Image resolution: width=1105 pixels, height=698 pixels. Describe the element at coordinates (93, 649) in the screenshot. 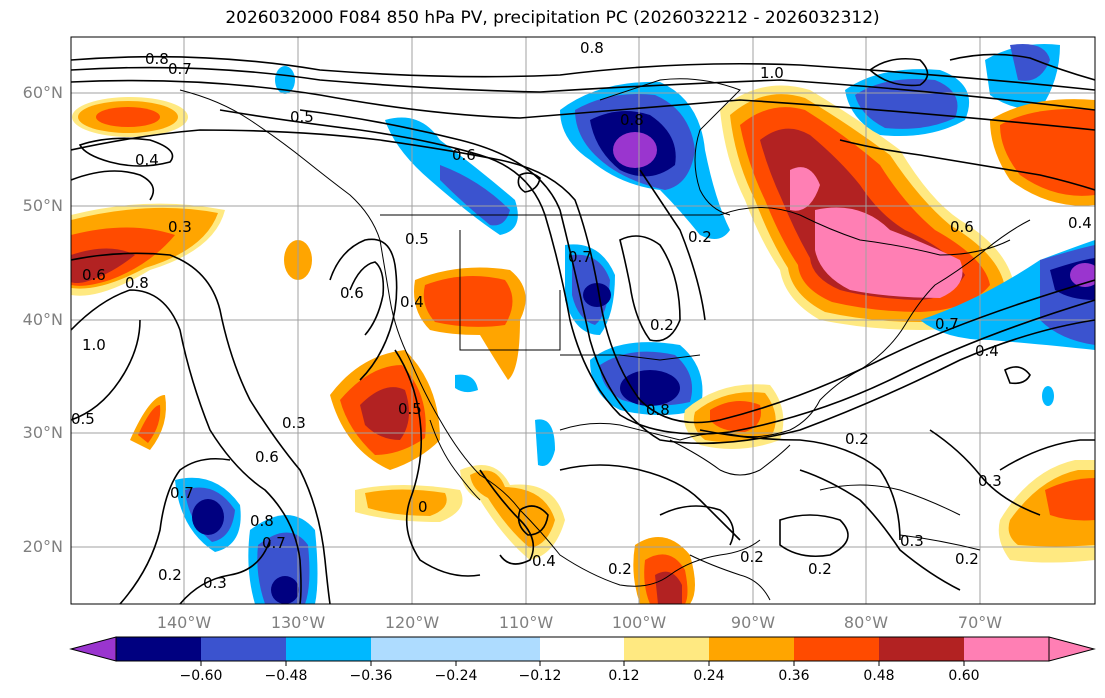

I see `colorbar-extend-low` at that location.